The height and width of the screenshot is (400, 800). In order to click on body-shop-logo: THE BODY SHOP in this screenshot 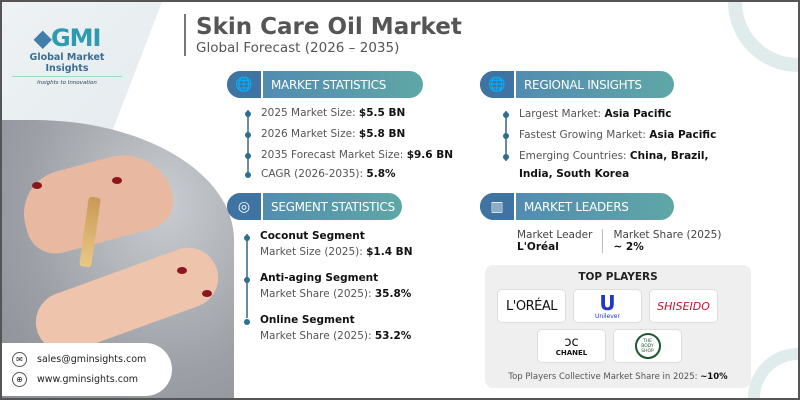, I will do `click(647, 346)`.